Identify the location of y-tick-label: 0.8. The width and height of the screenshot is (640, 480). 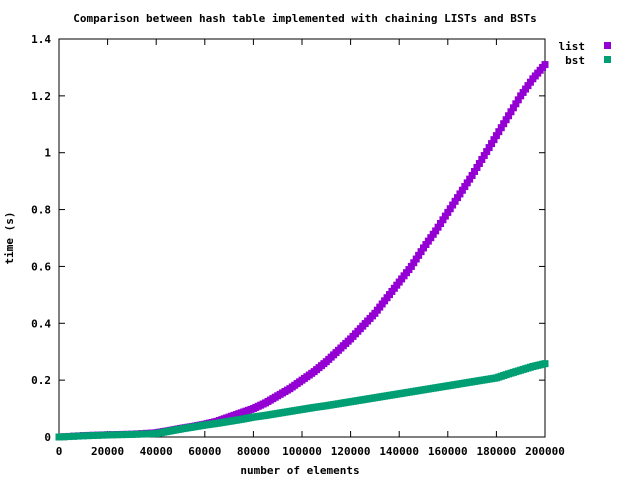
(41, 210).